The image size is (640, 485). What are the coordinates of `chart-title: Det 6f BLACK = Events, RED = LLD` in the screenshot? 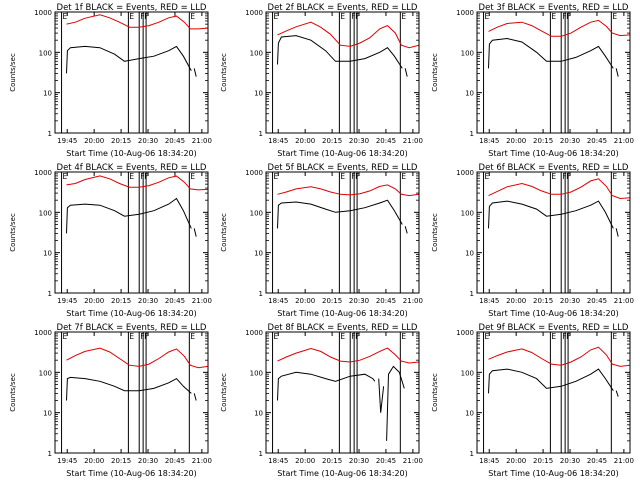 It's located at (554, 168).